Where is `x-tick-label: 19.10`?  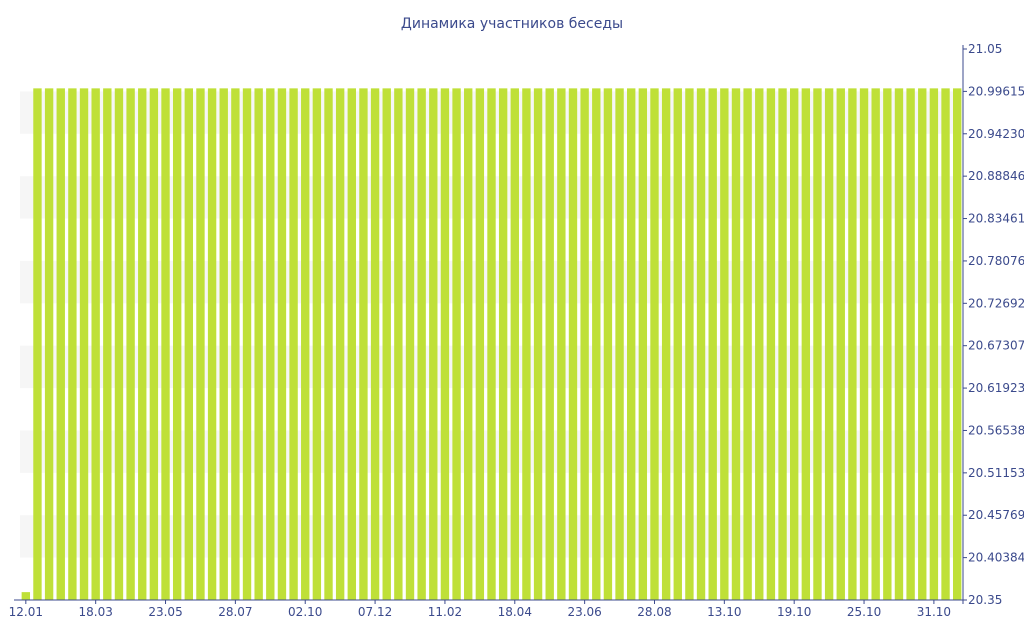 x-tick-label: 19.10 is located at coordinates (794, 612).